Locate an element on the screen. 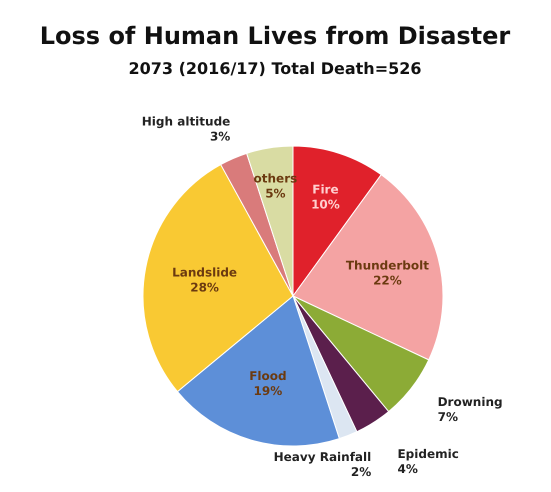  chart-subtitle: 2073 (2016/17) Total Death=526 is located at coordinates (275, 68).